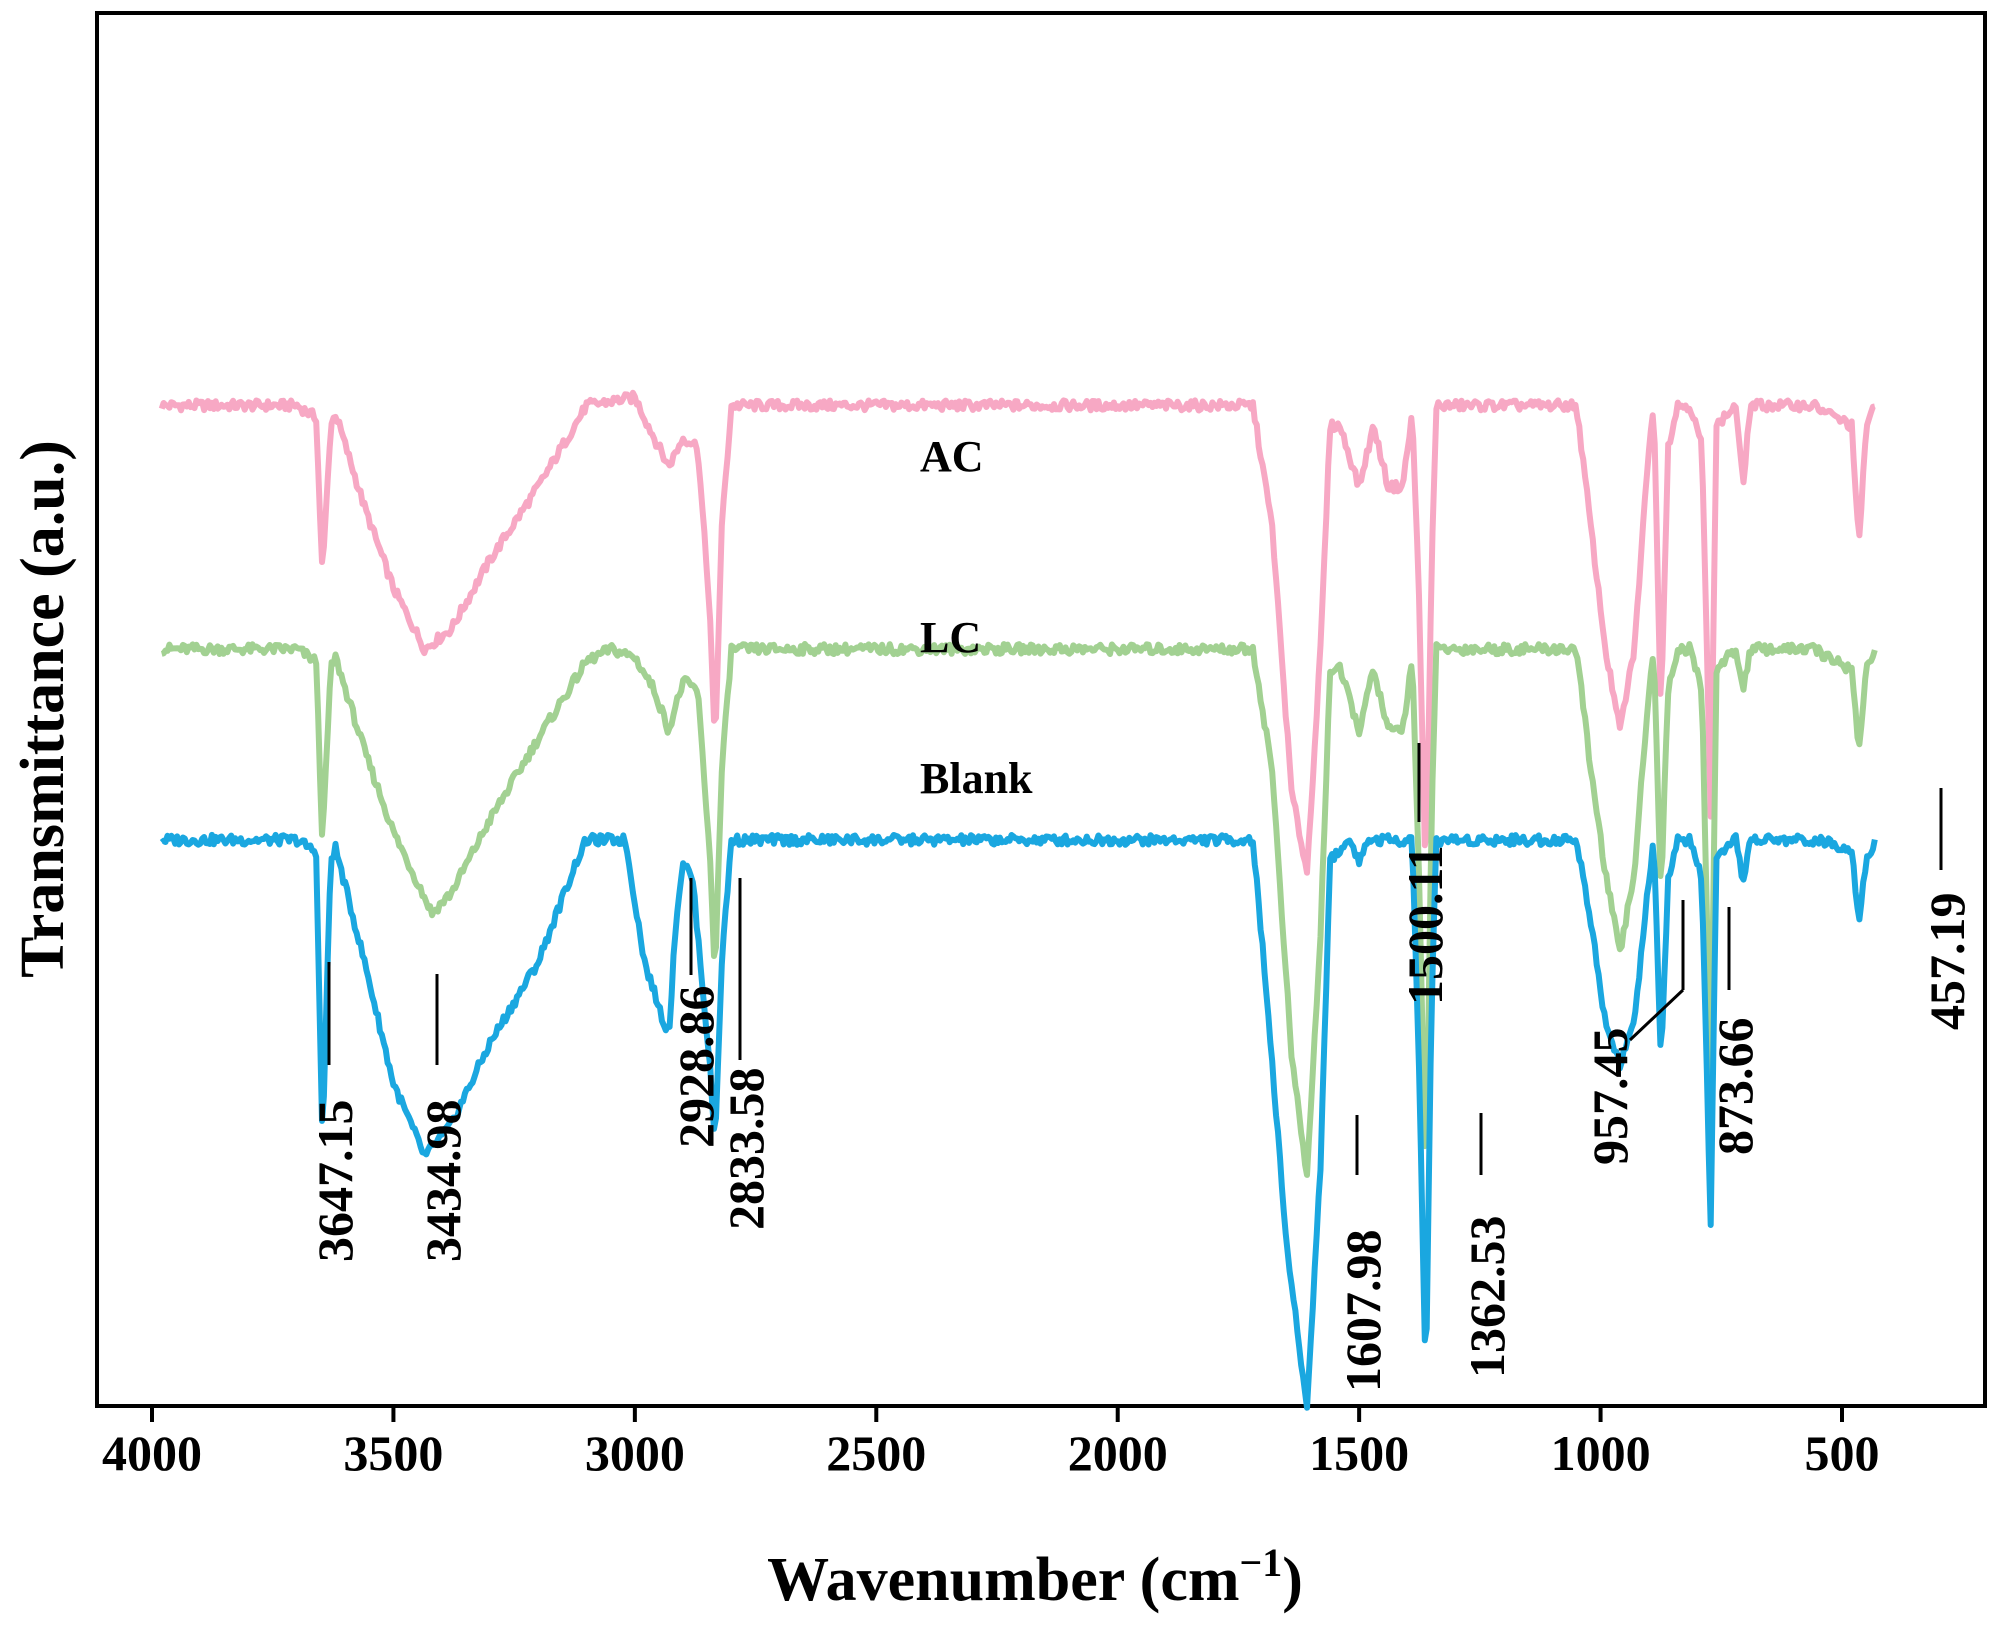 The height and width of the screenshot is (1633, 2000). I want to click on peak-label-957-45: 957.45, so click(1610, 1097).